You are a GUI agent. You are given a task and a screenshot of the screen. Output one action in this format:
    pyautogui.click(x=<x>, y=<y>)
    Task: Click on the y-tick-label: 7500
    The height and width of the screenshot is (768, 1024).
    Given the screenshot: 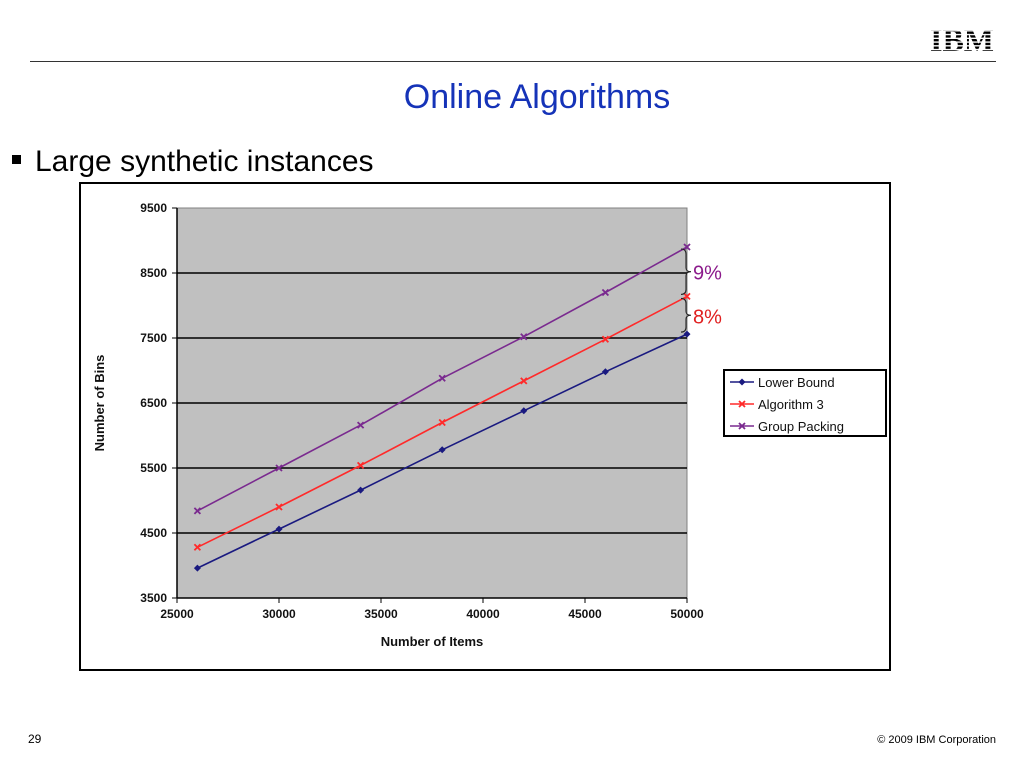 What is the action you would take?
    pyautogui.click(x=153, y=338)
    